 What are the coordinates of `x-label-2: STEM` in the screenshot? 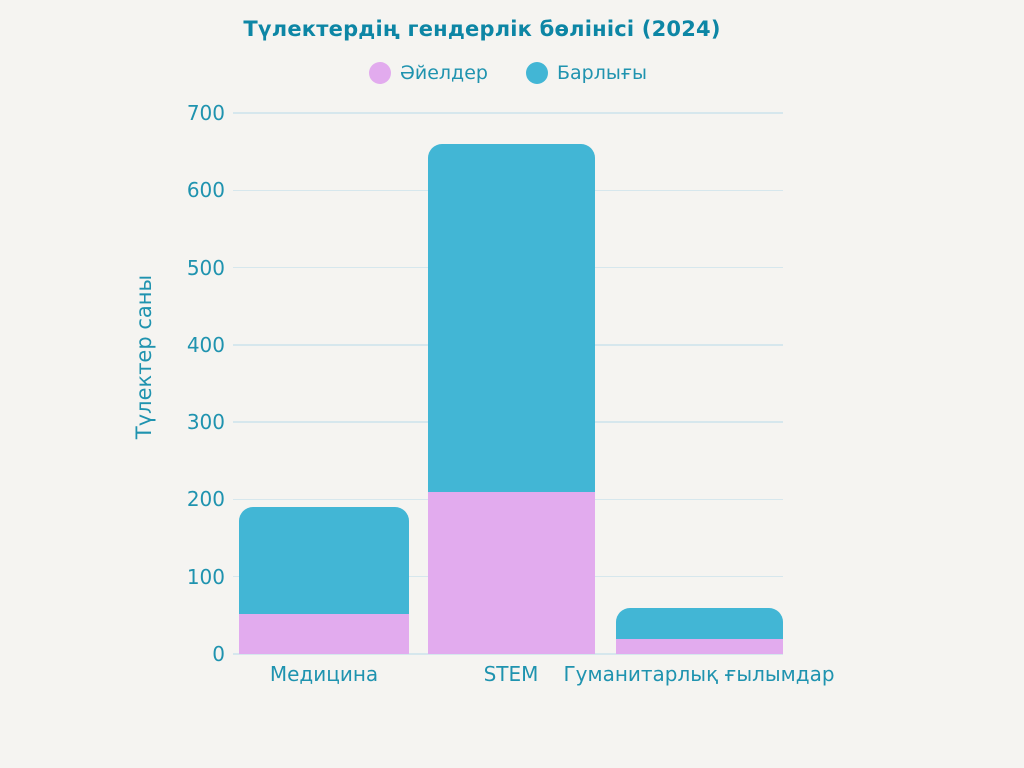 It's located at (511, 674).